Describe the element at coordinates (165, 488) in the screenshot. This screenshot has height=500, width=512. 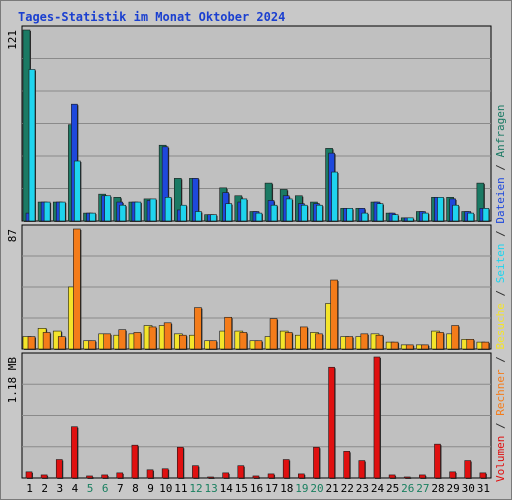
I see `x-tick-label-10: 10` at that location.